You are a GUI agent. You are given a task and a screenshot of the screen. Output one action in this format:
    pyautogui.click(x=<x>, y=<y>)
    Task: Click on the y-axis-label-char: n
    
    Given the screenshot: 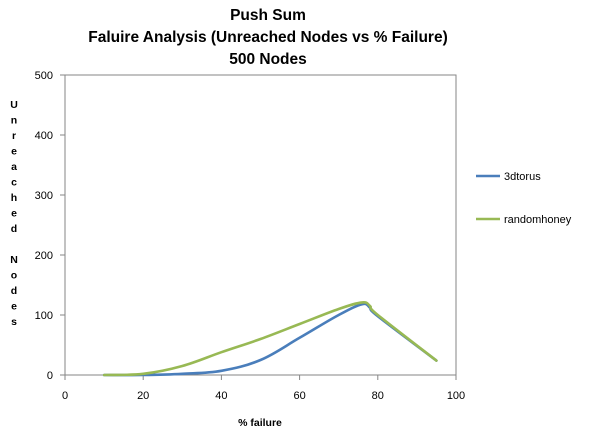 What is the action you would take?
    pyautogui.click(x=14, y=121)
    